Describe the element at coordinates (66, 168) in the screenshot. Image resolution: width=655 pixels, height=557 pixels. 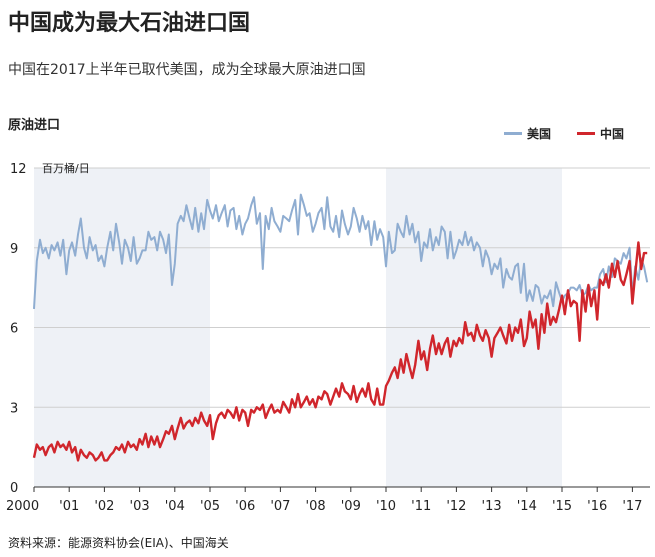
I see `y-axis-unit: 百万桶/日` at that location.